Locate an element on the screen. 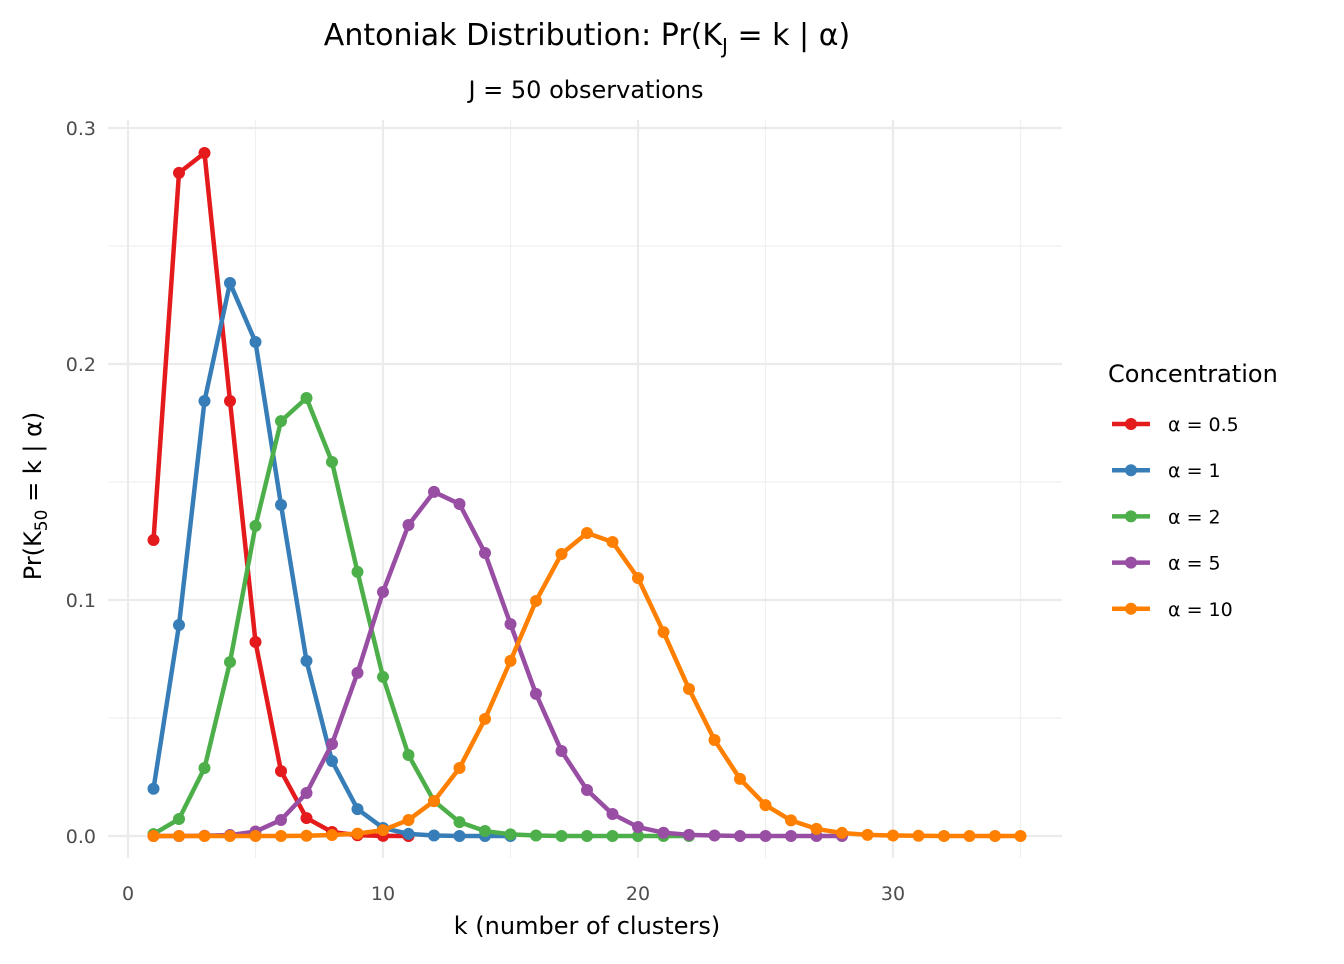 The height and width of the screenshot is (964, 1344). legend-item: α = 10 is located at coordinates (1172, 610).